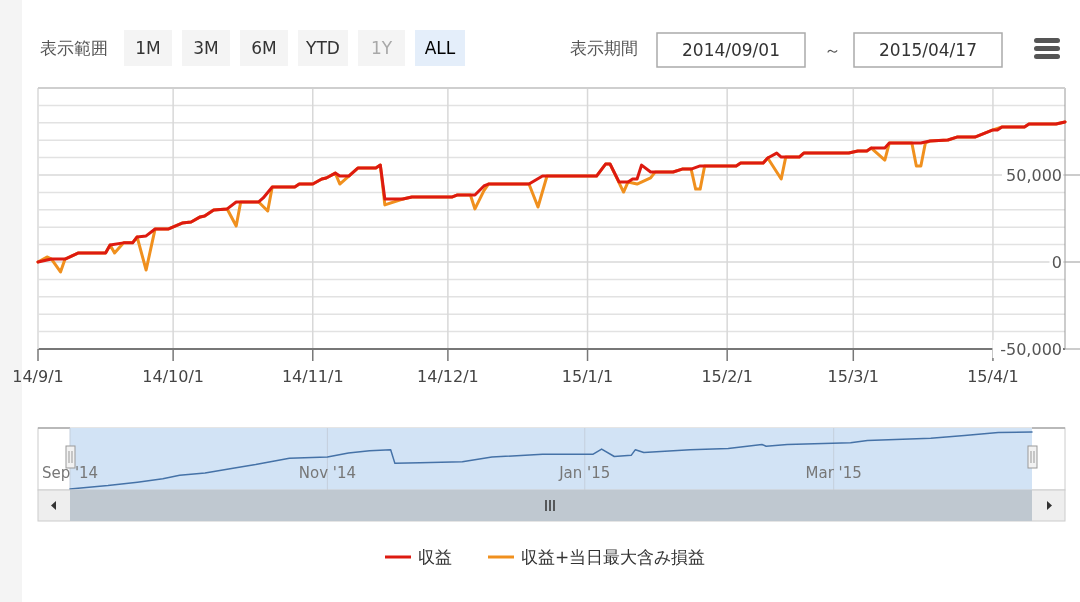 The image size is (1080, 602). What do you see at coordinates (70, 473) in the screenshot?
I see `x-tick-label: Sep '14` at bounding box center [70, 473].